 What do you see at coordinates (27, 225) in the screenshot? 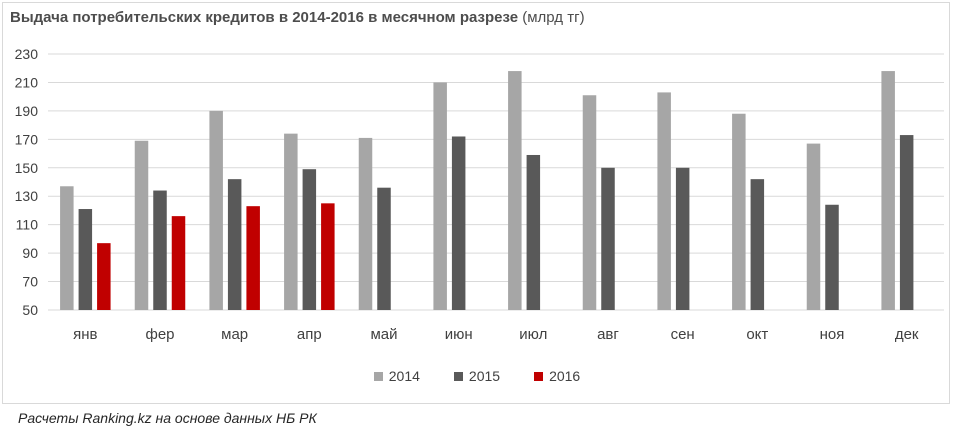
I see `y-tick-label: 110` at bounding box center [27, 225].